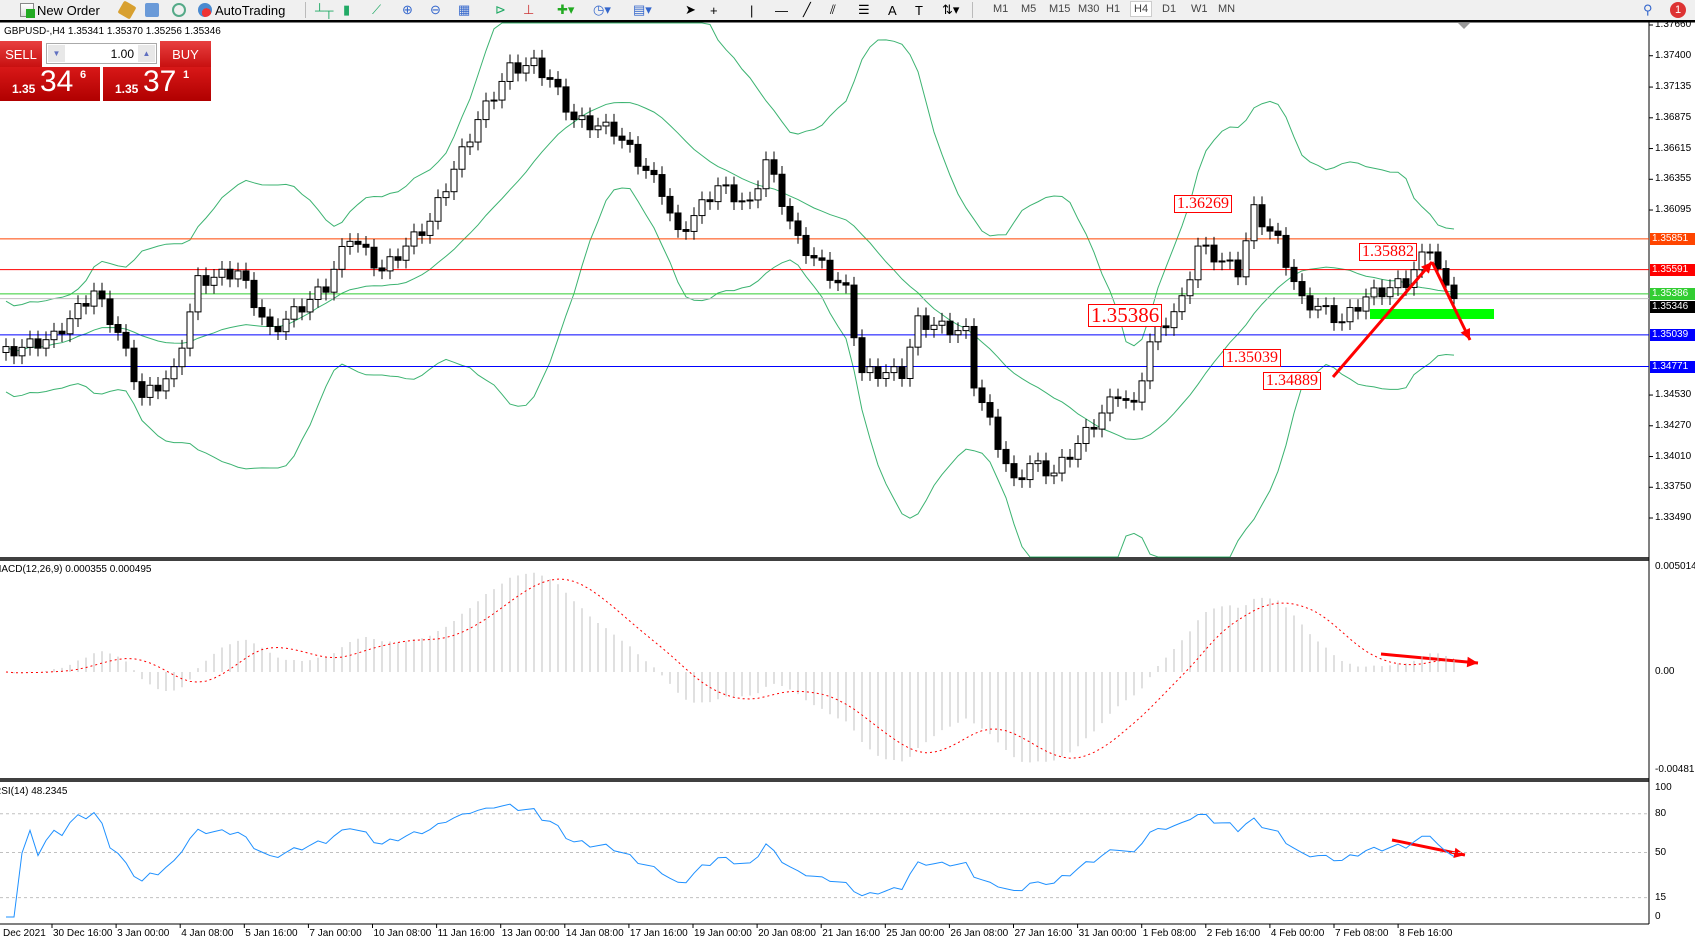 This screenshot has width=1695, height=940. Describe the element at coordinates (157, 83) in the screenshot. I see `buy-price: 1.35 37 1` at that location.